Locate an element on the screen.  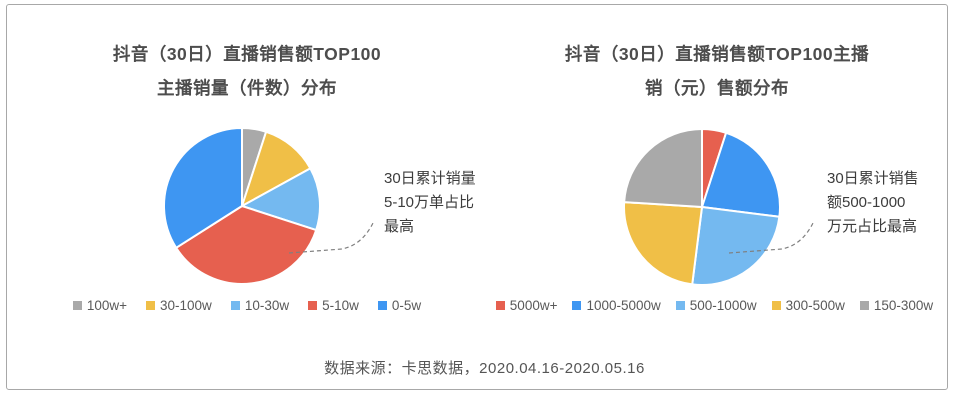
legend-item-150-300w: 150-300w is located at coordinates (896, 305).